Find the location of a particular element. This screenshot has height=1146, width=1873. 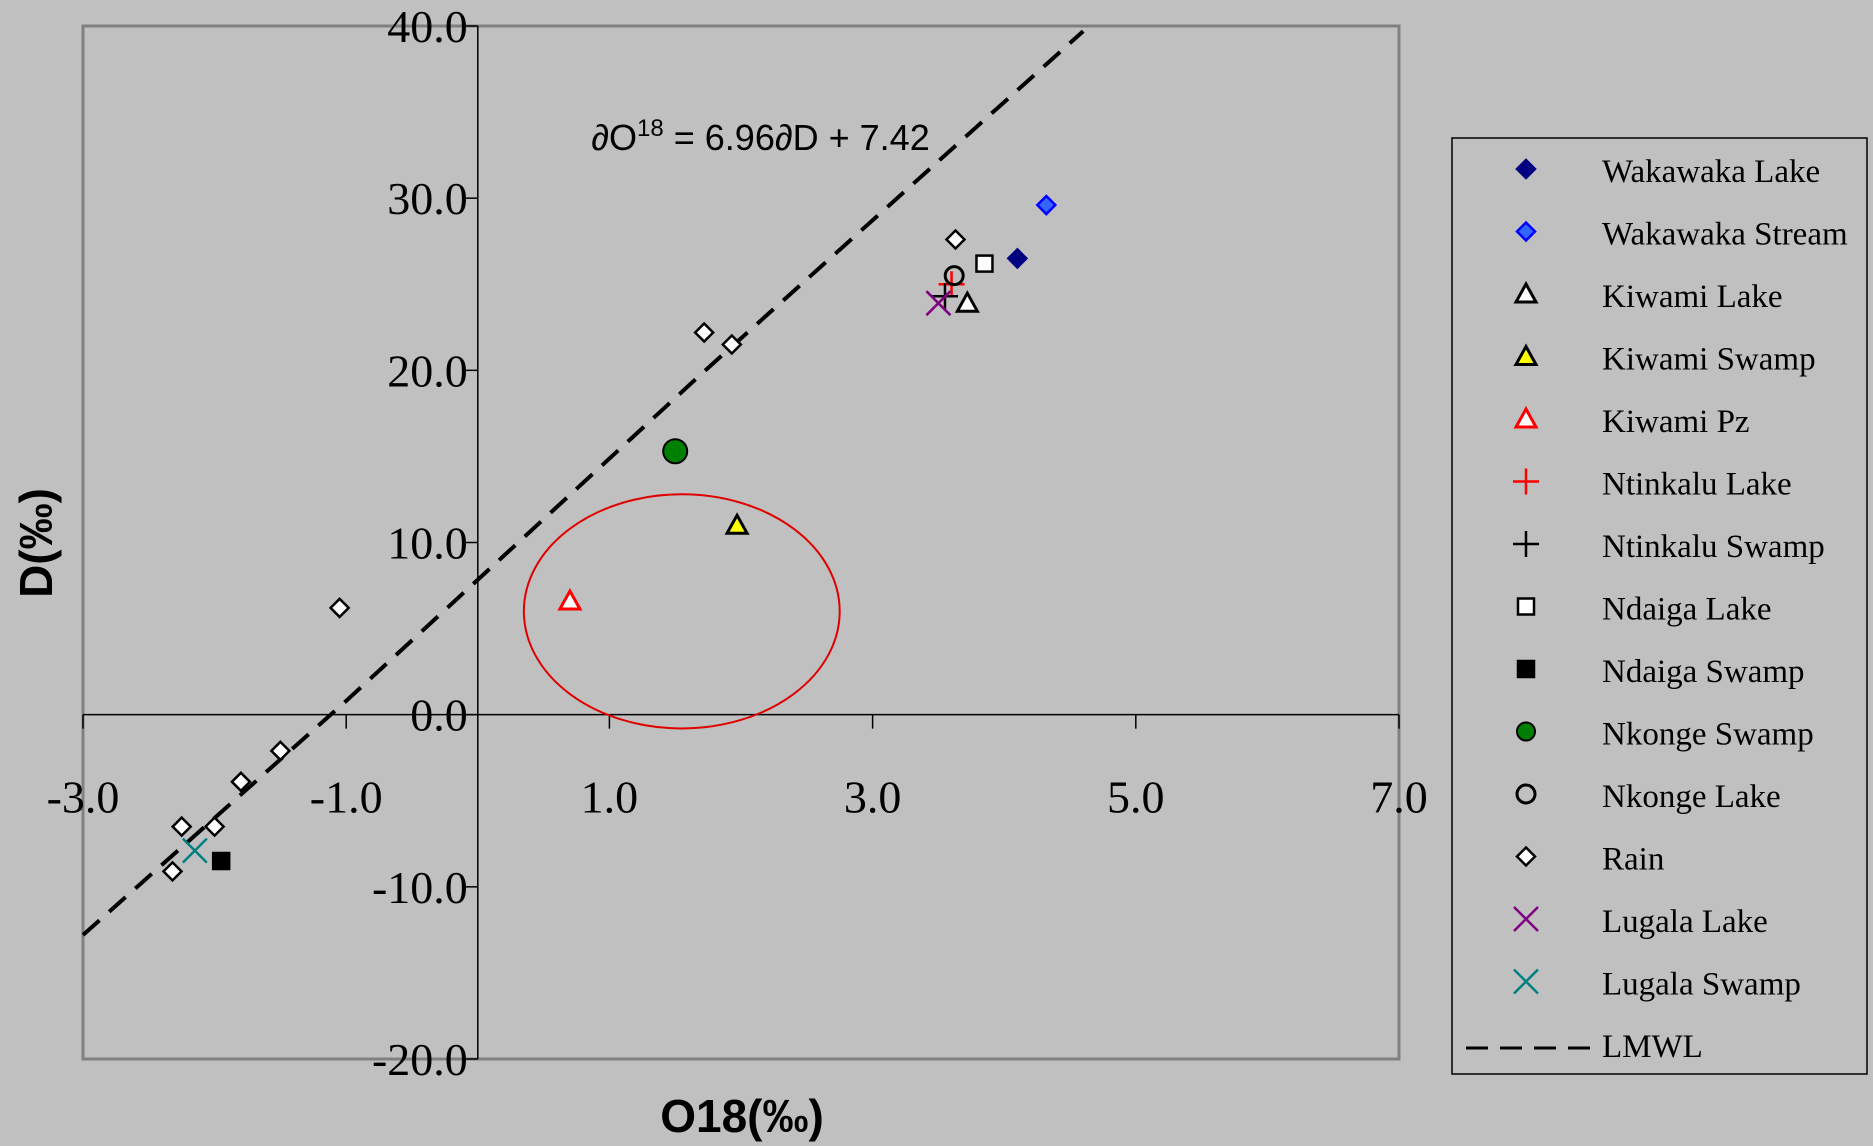

point-kiwami-lake is located at coordinates (967, 301).